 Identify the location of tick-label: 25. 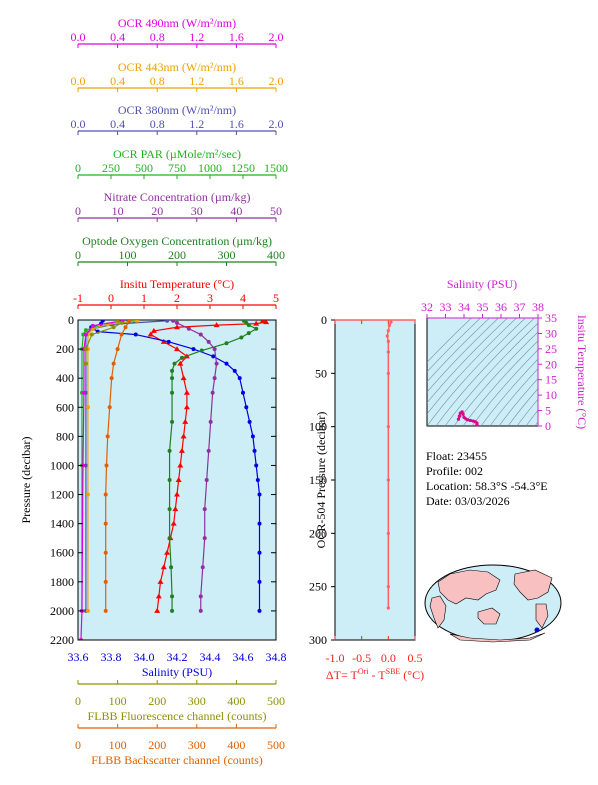
(551, 349).